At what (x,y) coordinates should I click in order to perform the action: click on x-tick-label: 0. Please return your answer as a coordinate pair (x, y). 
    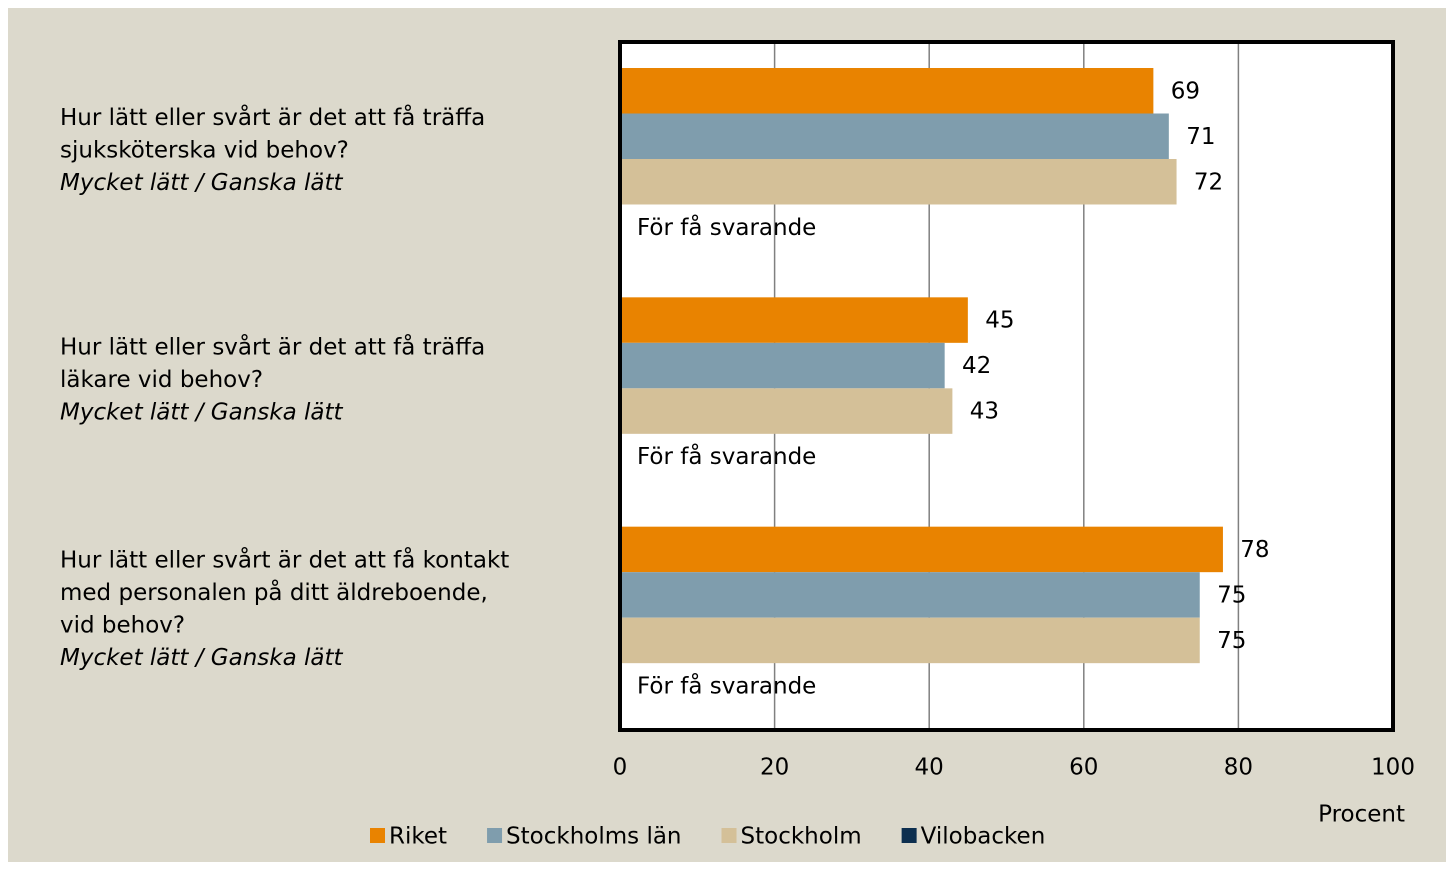
    Looking at the image, I should click on (620, 768).